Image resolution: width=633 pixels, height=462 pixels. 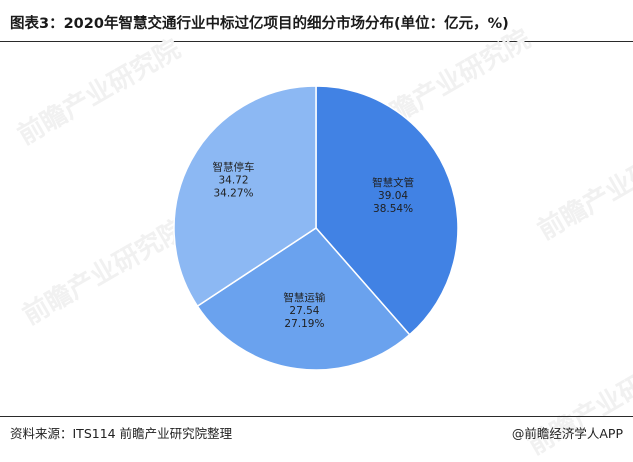 I want to click on slice-data-label: 智慧停车 34.72 34.27%, so click(x=233, y=180).